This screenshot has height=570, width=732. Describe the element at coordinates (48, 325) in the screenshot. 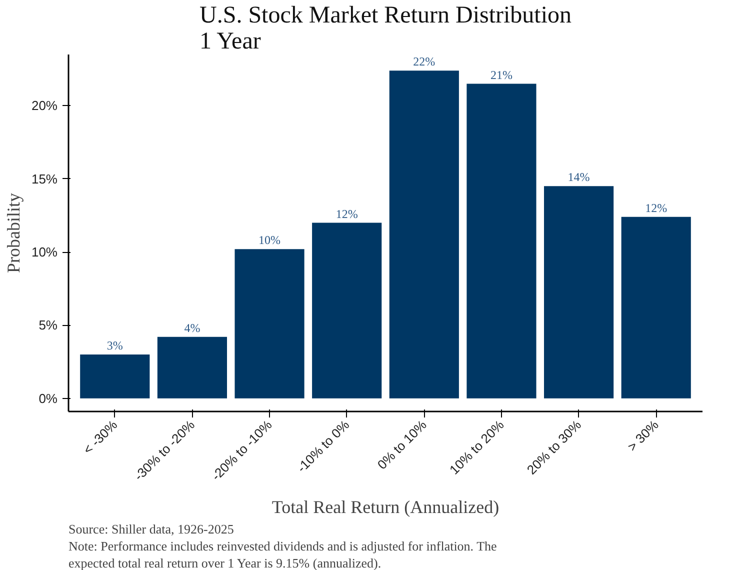

I see `y-tick-label: 5%` at that location.